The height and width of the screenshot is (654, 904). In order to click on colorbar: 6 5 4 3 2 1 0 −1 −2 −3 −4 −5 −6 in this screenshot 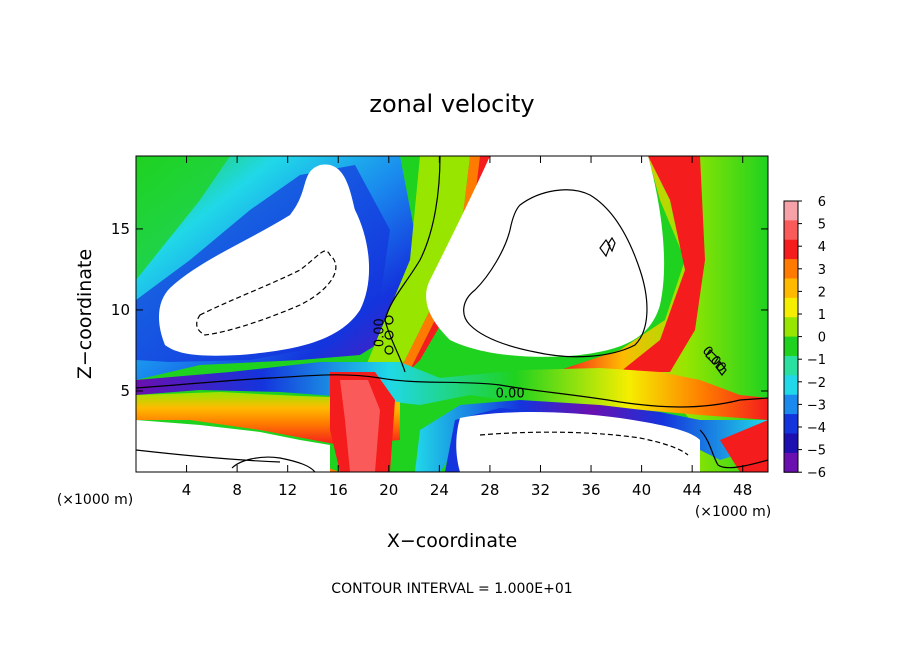, I will do `click(804, 338)`.